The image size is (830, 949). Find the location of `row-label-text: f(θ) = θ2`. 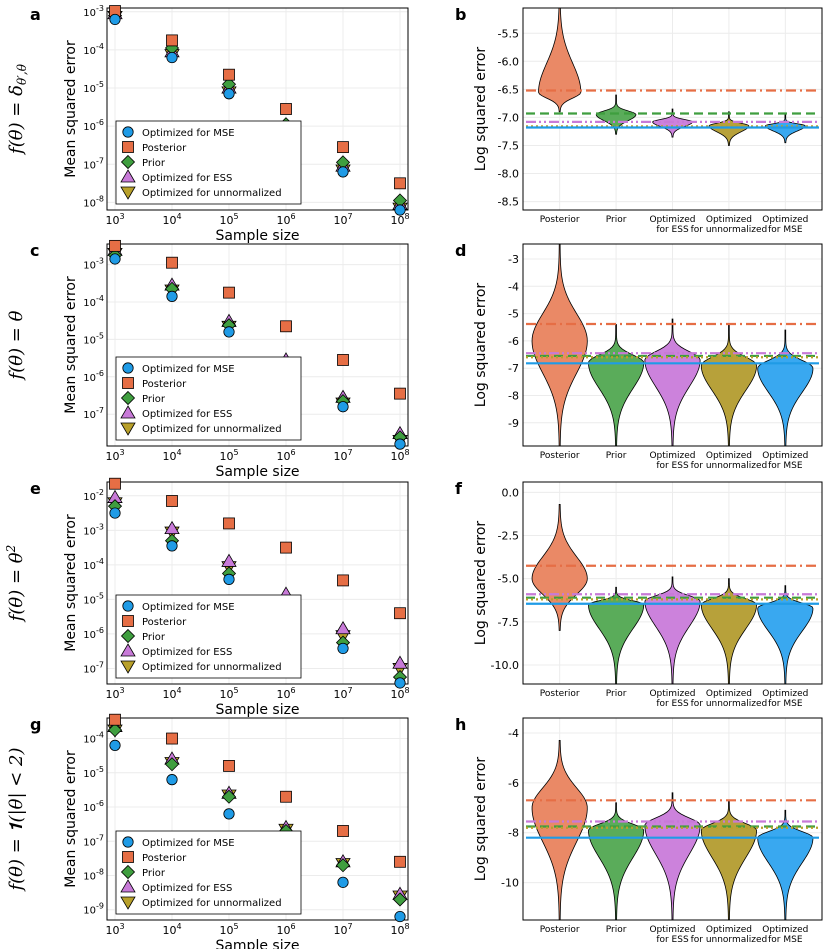

row-label-text: f(θ) = θ2 is located at coordinates (15, 584).